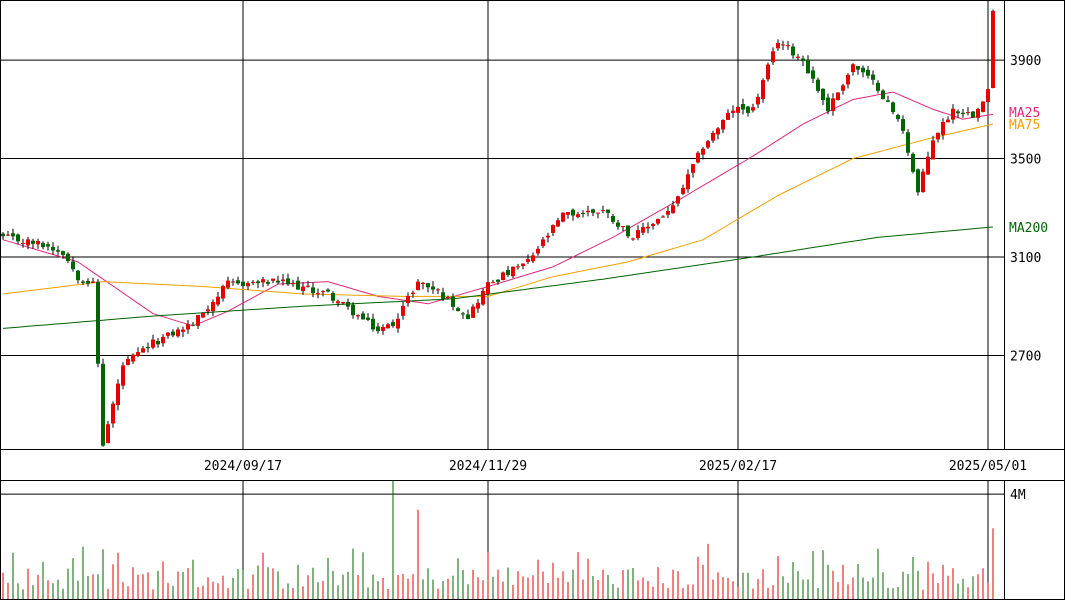 The height and width of the screenshot is (600, 1065). Describe the element at coordinates (1024, 113) in the screenshot. I see `legend-ma25: MA25` at that location.